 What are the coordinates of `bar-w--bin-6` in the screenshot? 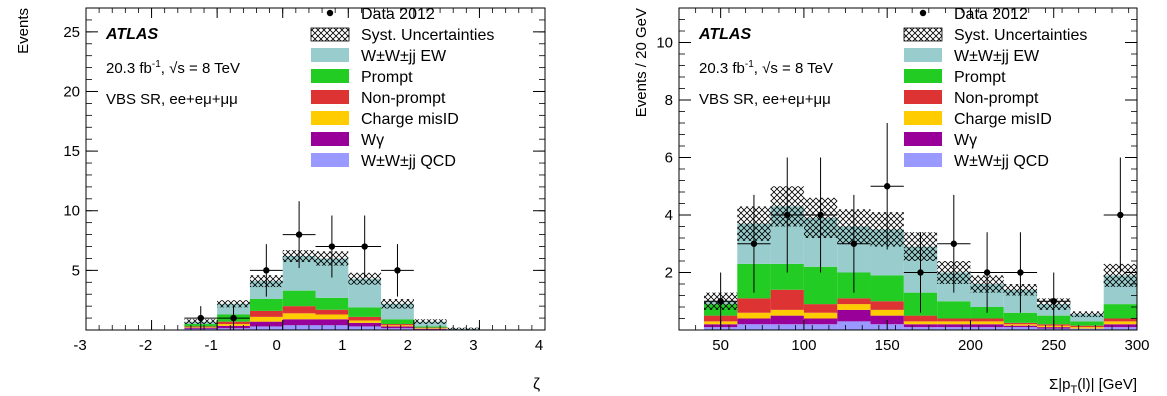 It's located at (397, 327).